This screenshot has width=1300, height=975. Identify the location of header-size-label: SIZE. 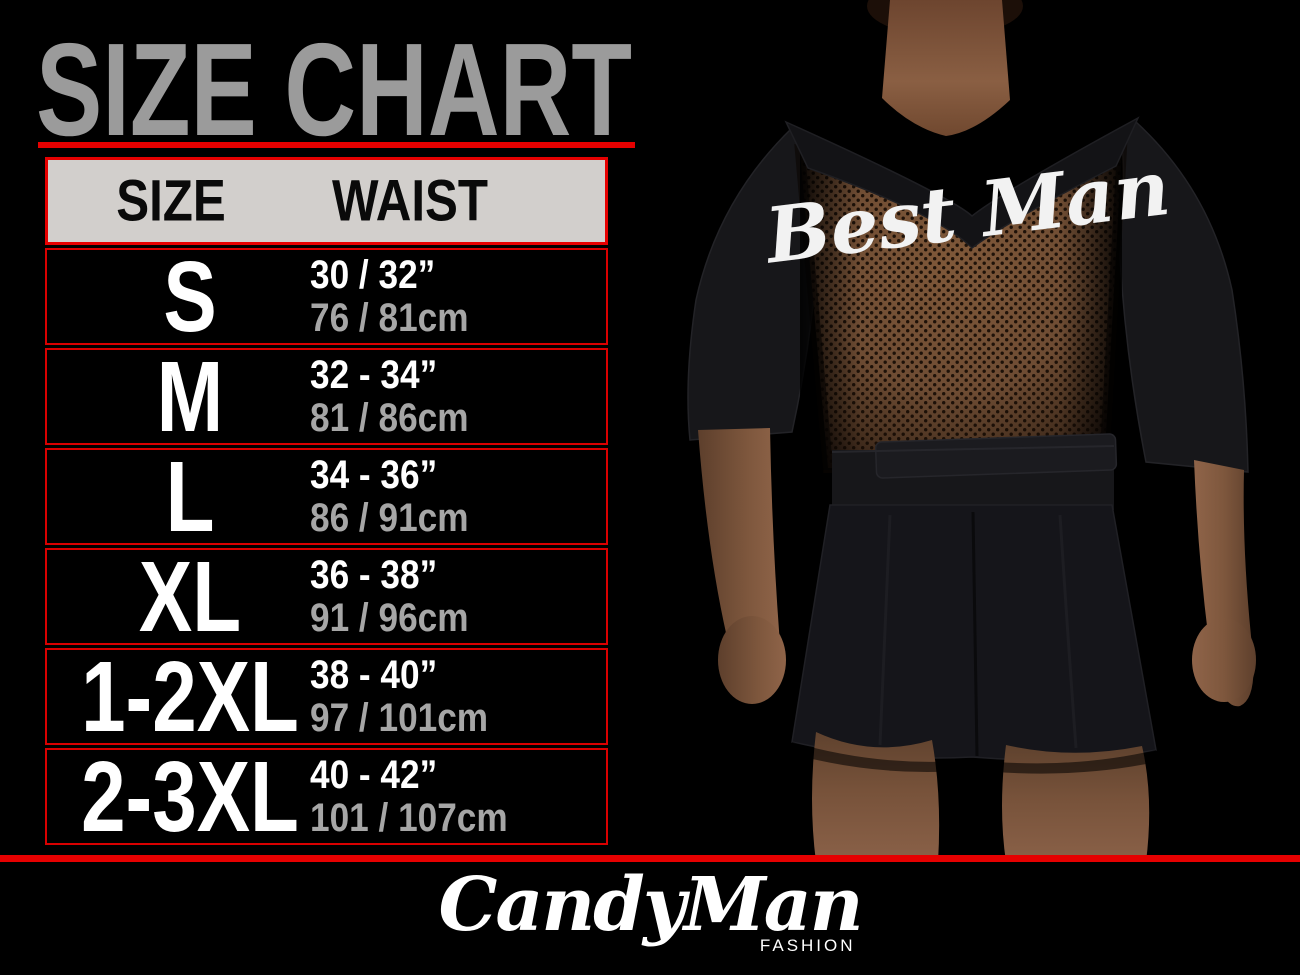
(170, 201).